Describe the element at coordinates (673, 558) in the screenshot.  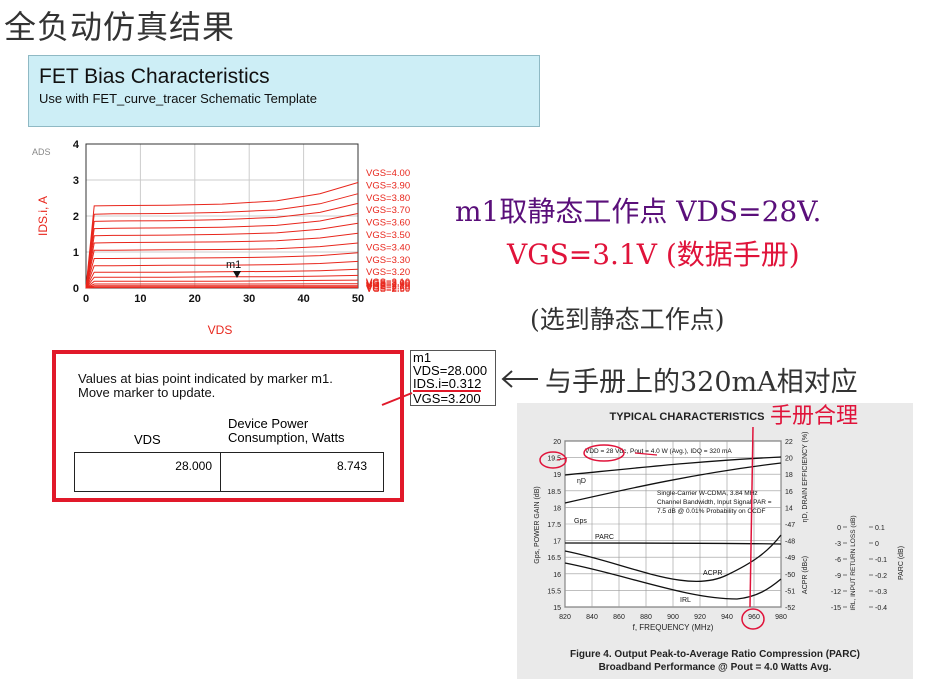
I see `typical-curve-acpr` at that location.